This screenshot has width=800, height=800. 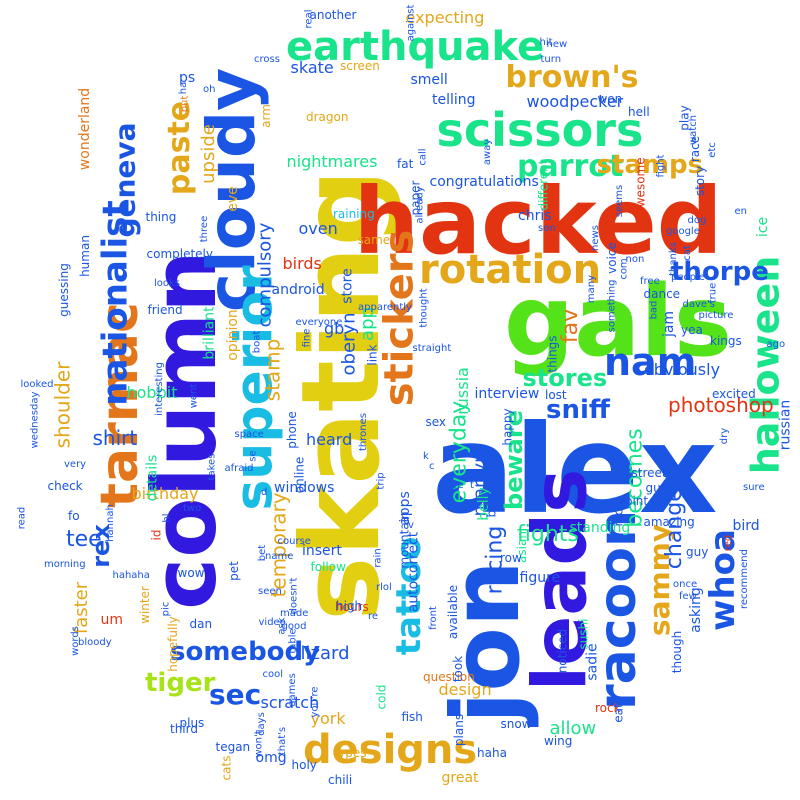 What do you see at coordinates (725, 436) in the screenshot?
I see `word-dry: dry` at bounding box center [725, 436].